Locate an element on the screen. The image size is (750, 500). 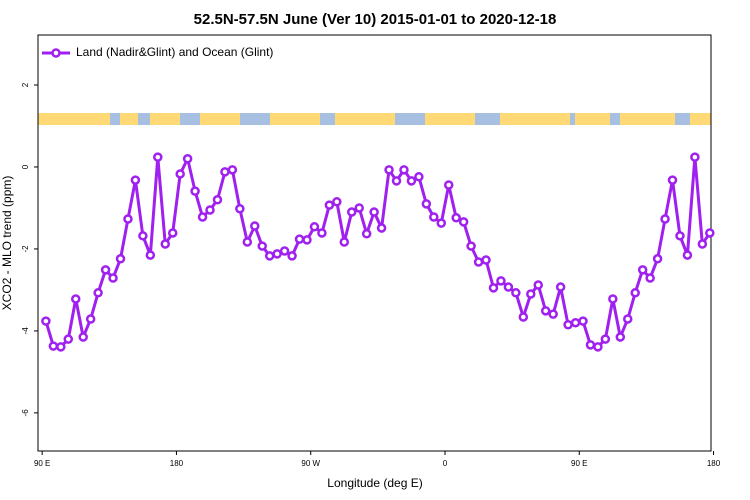
legend-label: Land (Nadir&Glint) and Ocean (Glint) is located at coordinates (174, 52).